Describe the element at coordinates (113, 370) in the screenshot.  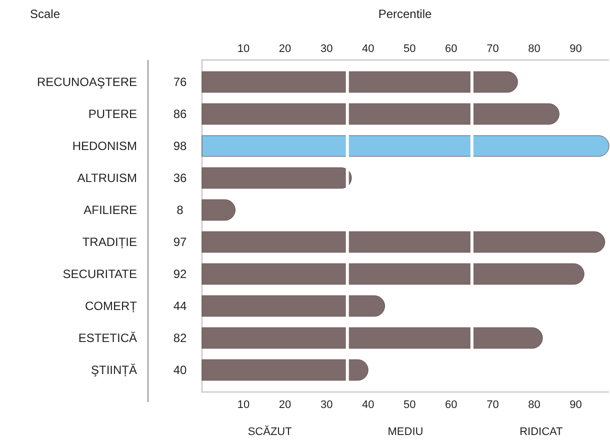
I see `y-tick-label: ŞTIINȚĂ` at that location.